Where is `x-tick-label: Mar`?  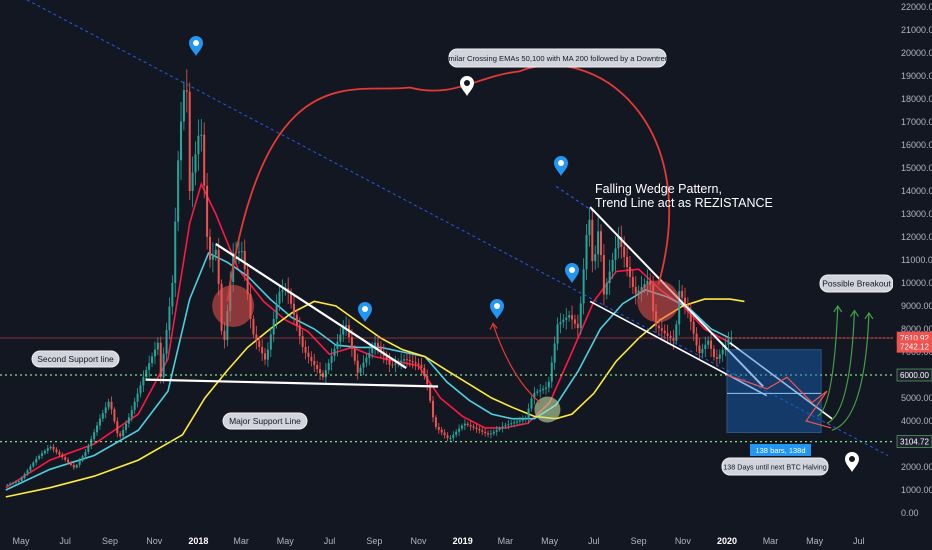 x-tick-label: Mar is located at coordinates (771, 541).